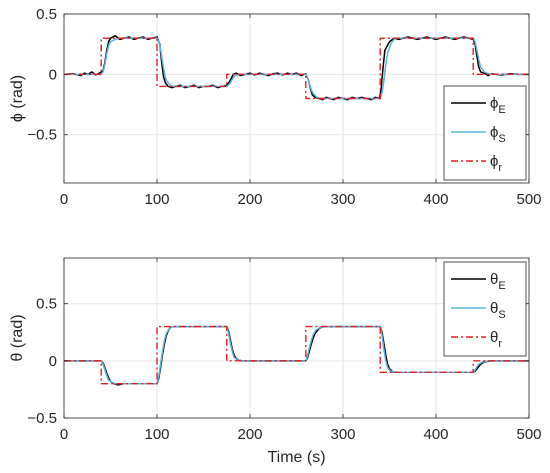 The width and height of the screenshot is (550, 473). Describe the element at coordinates (296, 355) in the screenshot. I see `series-line-θr` at that location.